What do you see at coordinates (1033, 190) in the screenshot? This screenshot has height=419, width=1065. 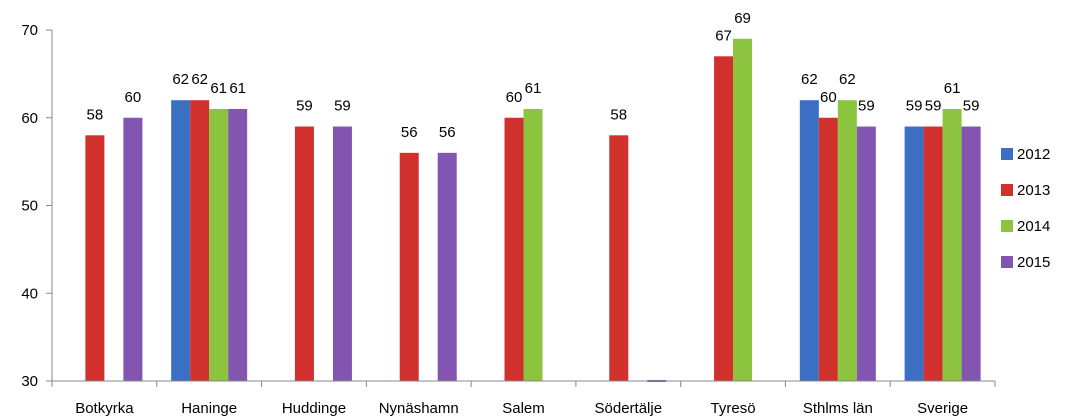 I see `legend-label-2013: 2013` at bounding box center [1033, 190].